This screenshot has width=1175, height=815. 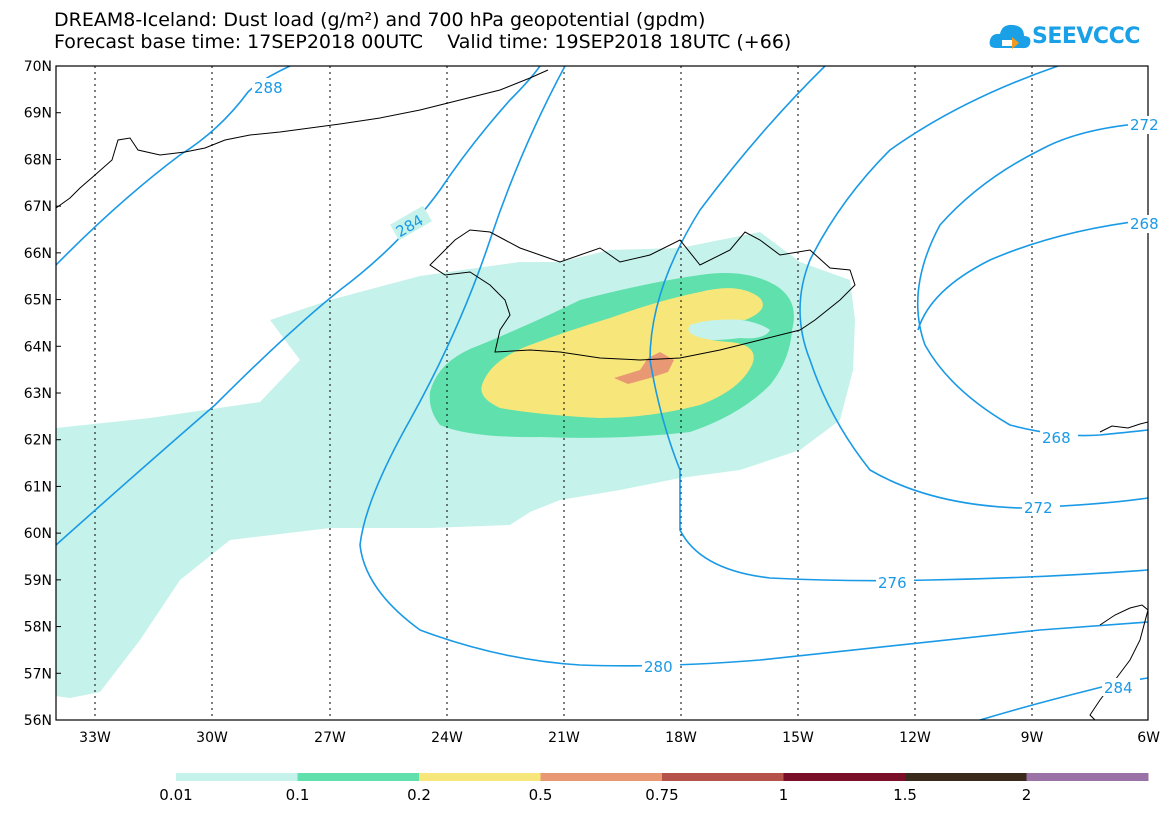 I want to click on dust-hole, so click(x=723, y=328).